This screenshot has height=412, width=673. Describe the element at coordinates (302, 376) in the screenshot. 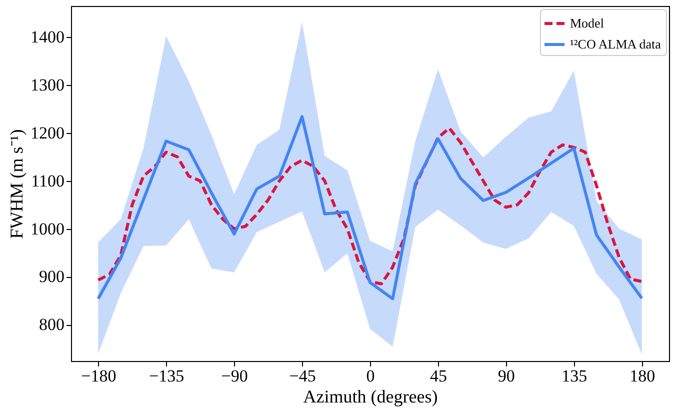

I see `x-tick-label: −45` at that location.